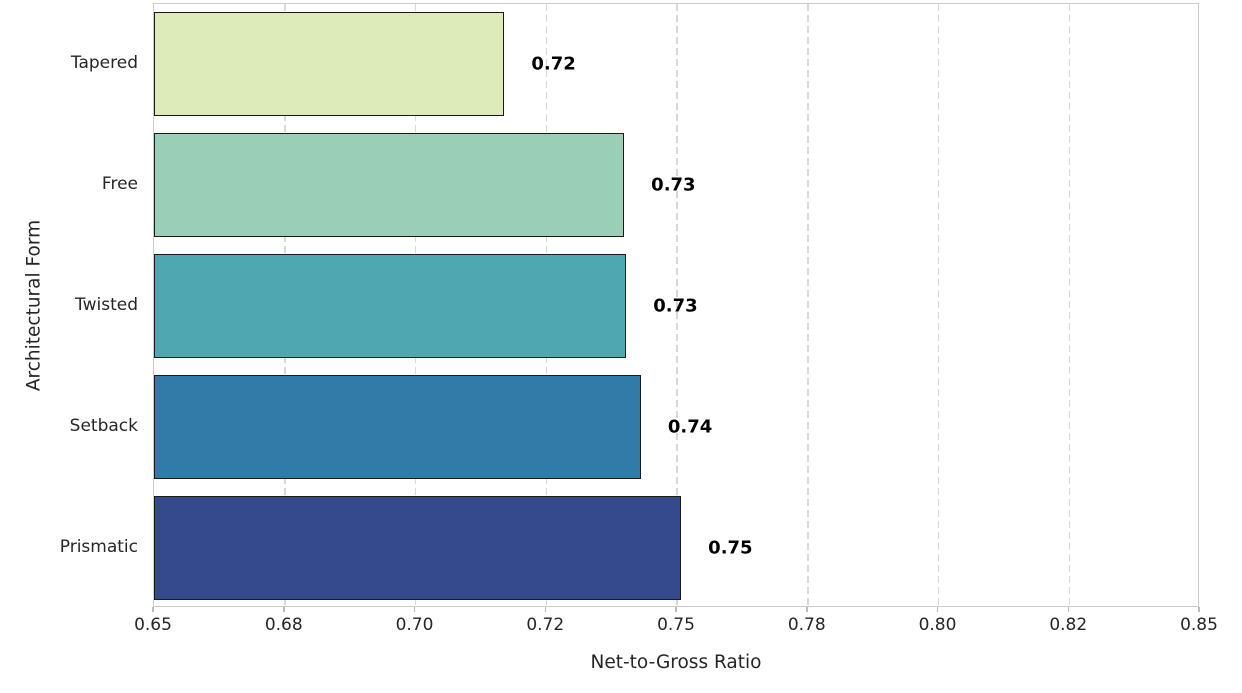 This screenshot has width=1242, height=693. Describe the element at coordinates (1068, 625) in the screenshot. I see `x-tick-label: 0.82` at that location.